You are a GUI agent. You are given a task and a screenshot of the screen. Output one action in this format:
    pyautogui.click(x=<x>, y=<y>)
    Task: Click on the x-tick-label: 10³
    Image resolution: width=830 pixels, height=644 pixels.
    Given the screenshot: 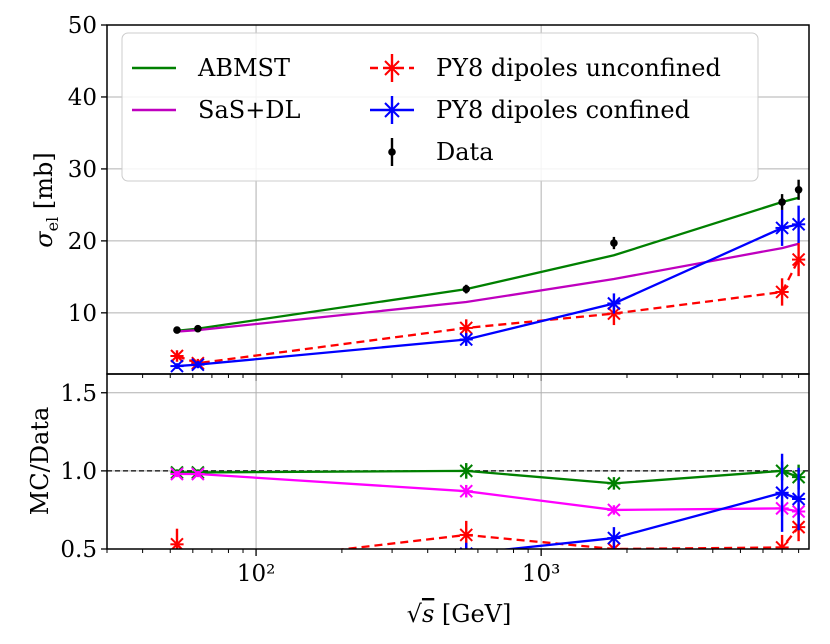 What is the action you would take?
    pyautogui.click(x=541, y=574)
    